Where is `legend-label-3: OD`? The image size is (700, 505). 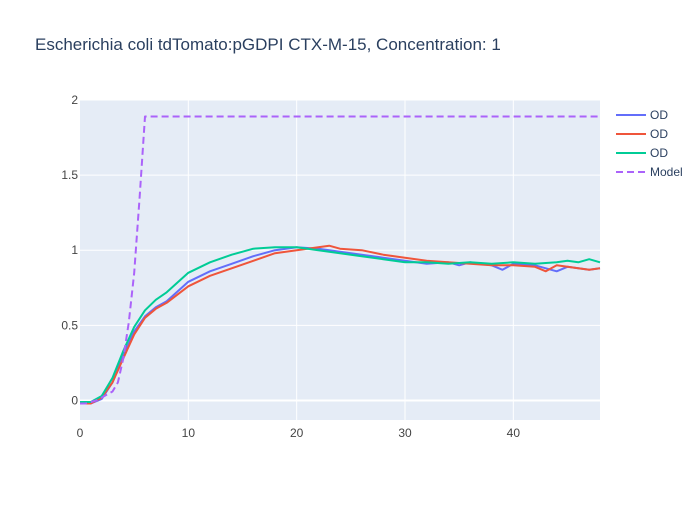 legend-label-3: OD is located at coordinates (659, 153).